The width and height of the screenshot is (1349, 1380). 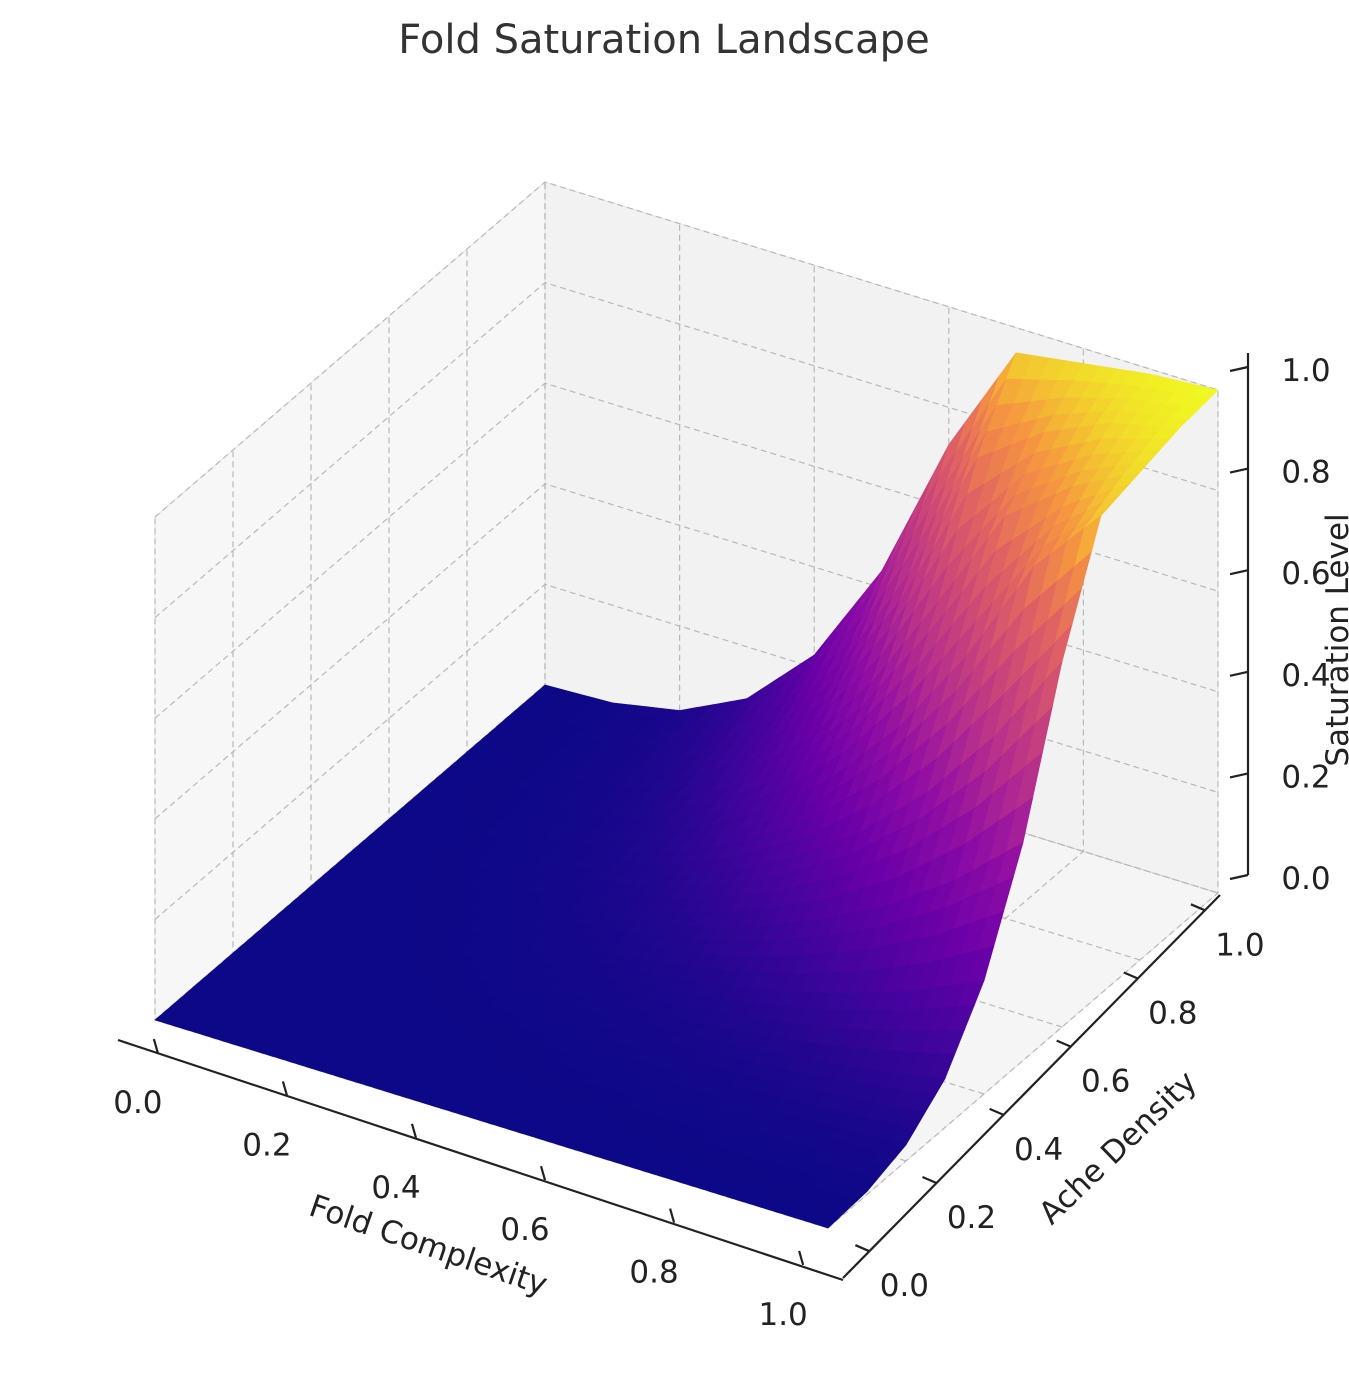 I want to click on x-tick-label: 0.4, so click(x=395, y=1188).